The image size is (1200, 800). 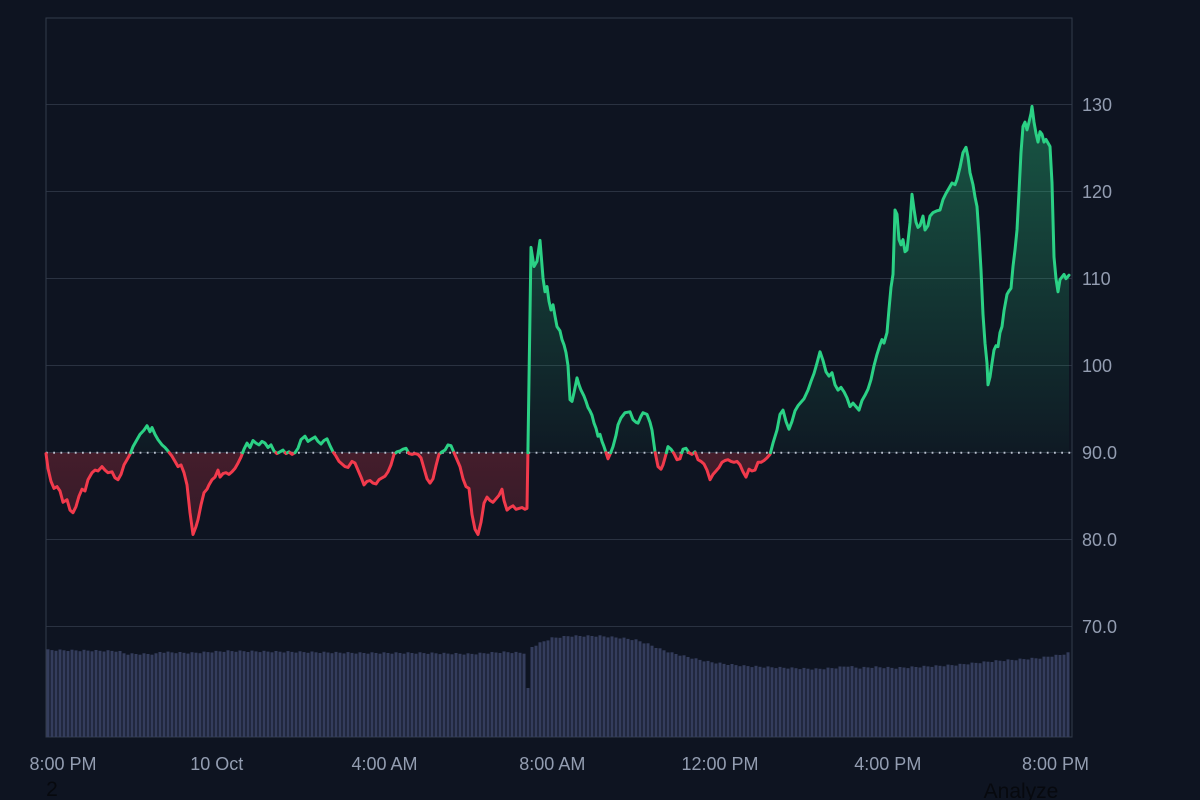 What do you see at coordinates (1055, 764) in the screenshot?
I see `x-axis-label-6: 8:00 PM` at bounding box center [1055, 764].